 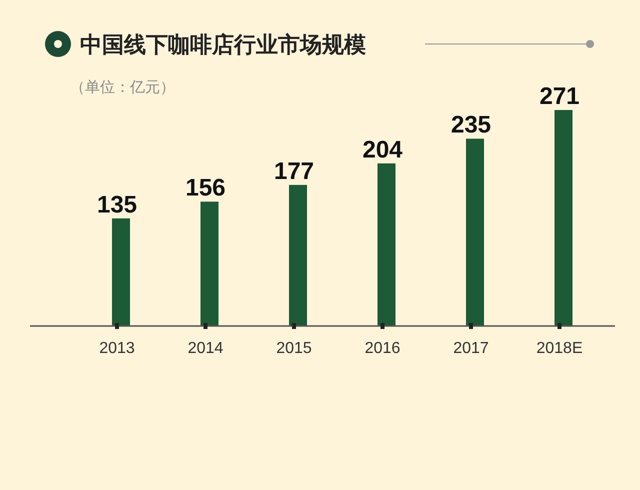 What do you see at coordinates (122, 87) in the screenshot?
I see `chart-subtitle: （单位：亿元）` at bounding box center [122, 87].